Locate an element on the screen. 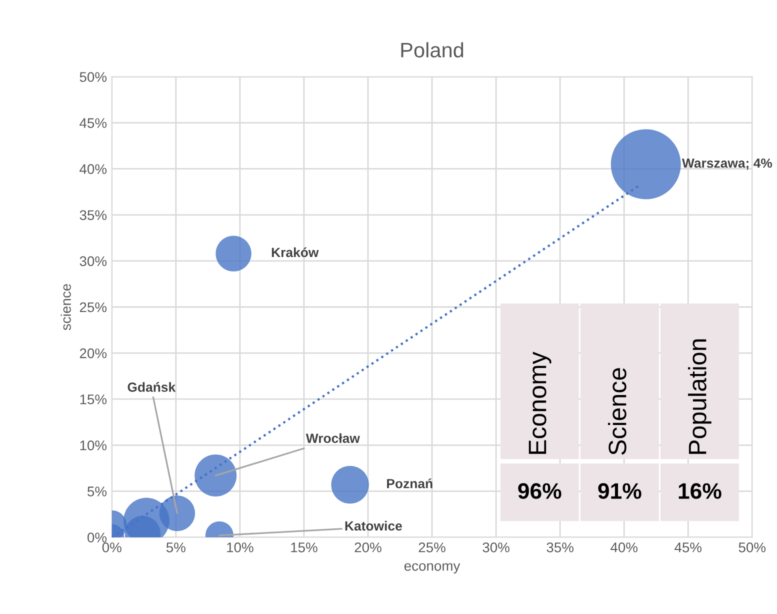 The width and height of the screenshot is (777, 614). x-tick-label: 15% is located at coordinates (304, 547).